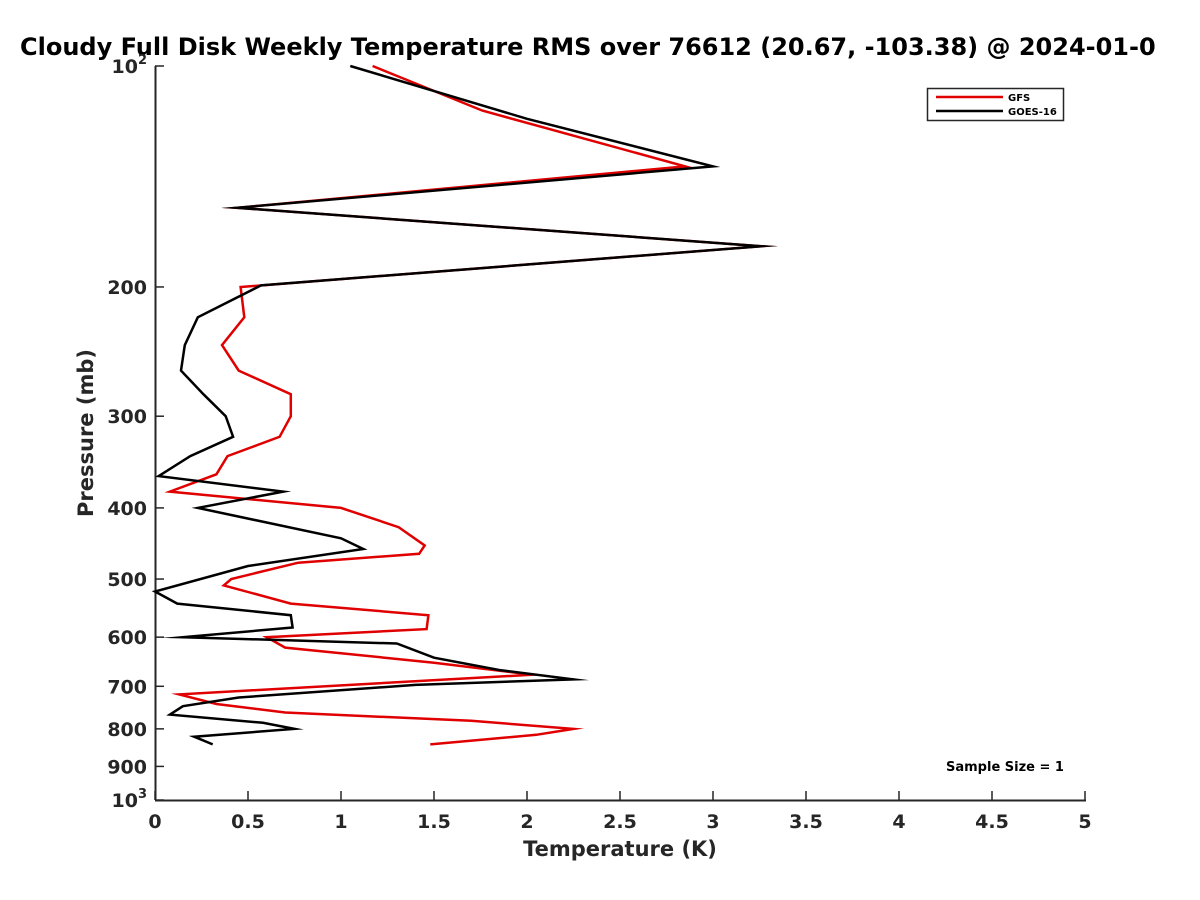 The image size is (1200, 900). I want to click on x-tick-label: 2.5, so click(620, 822).